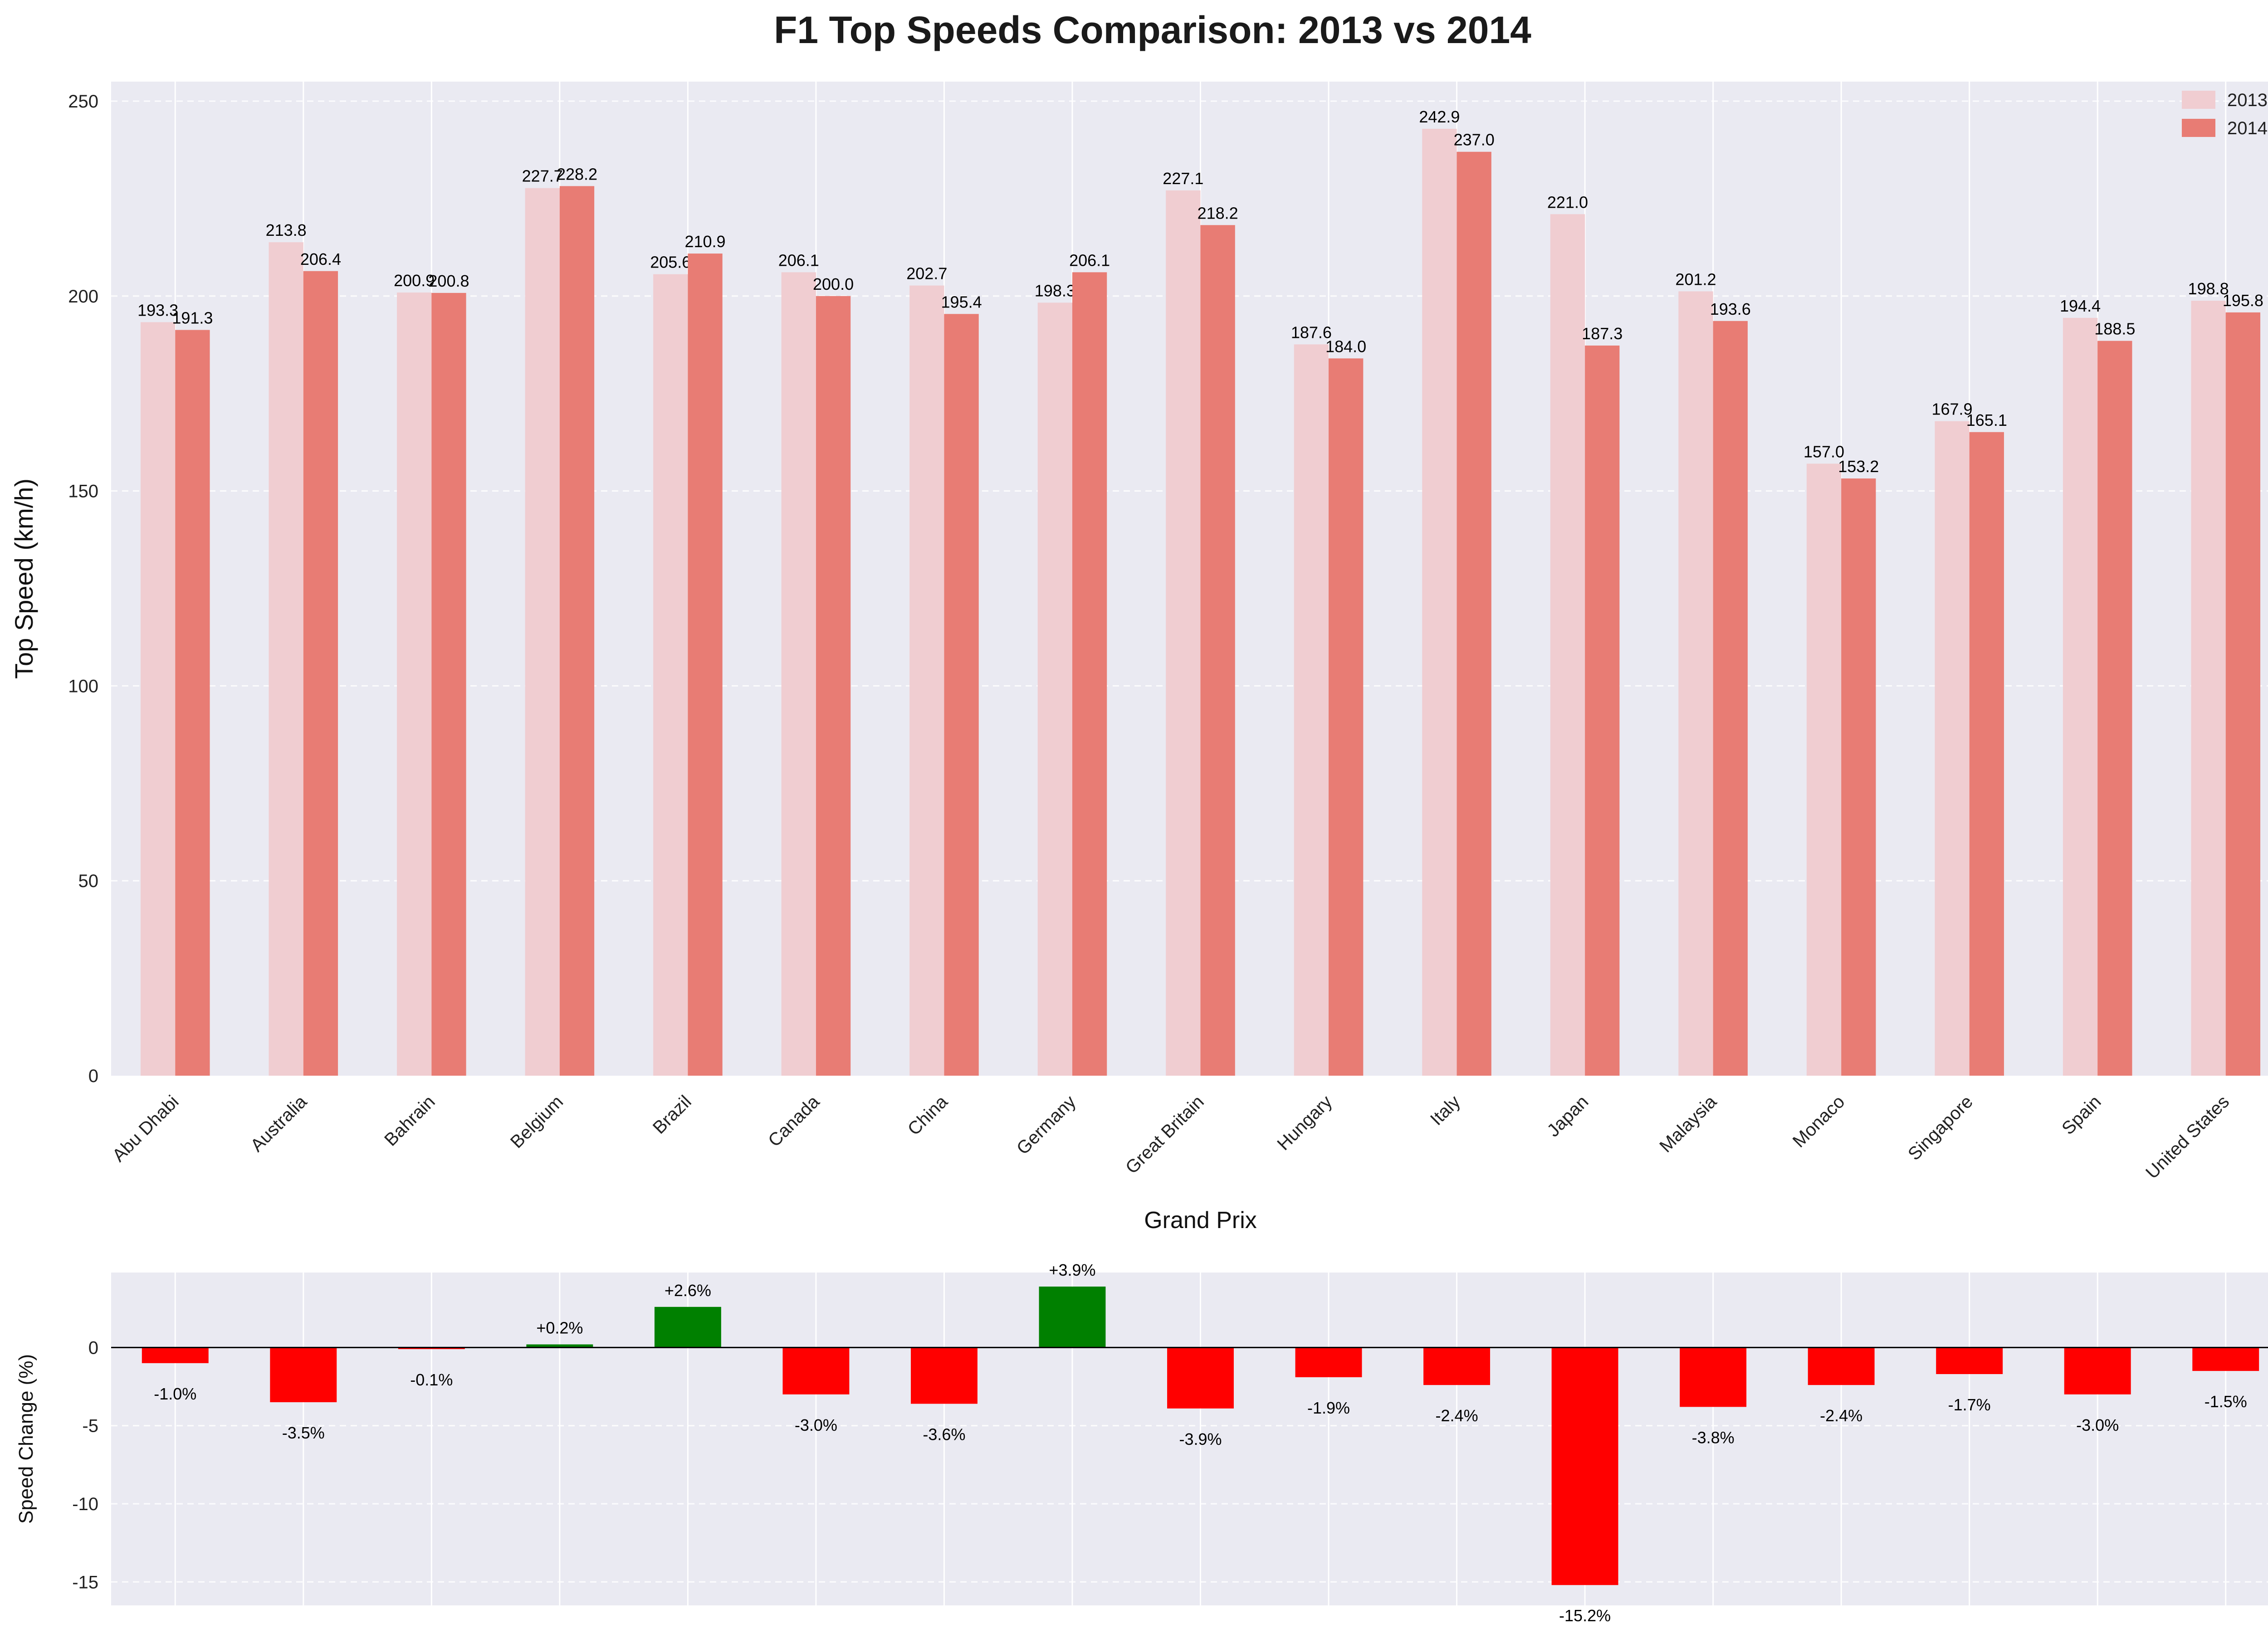  Describe the element at coordinates (671, 262) in the screenshot. I see `bar-value-label: 205.6` at that location.